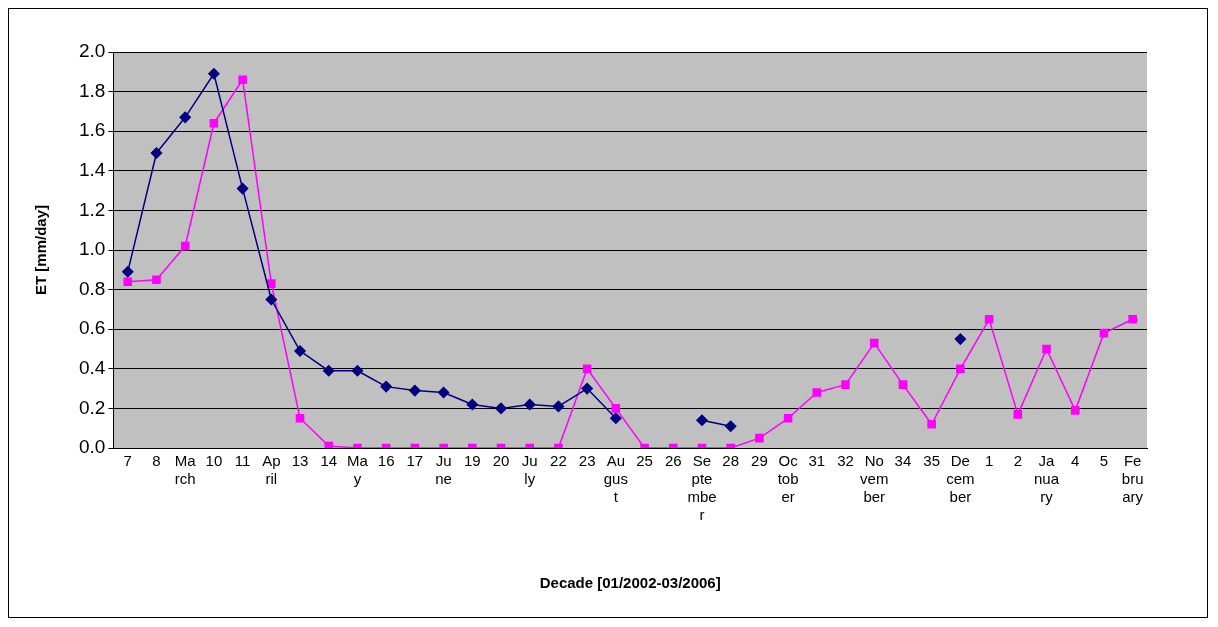 The width and height of the screenshot is (1218, 627). I want to click on x-tick-label: 22, so click(558, 461).